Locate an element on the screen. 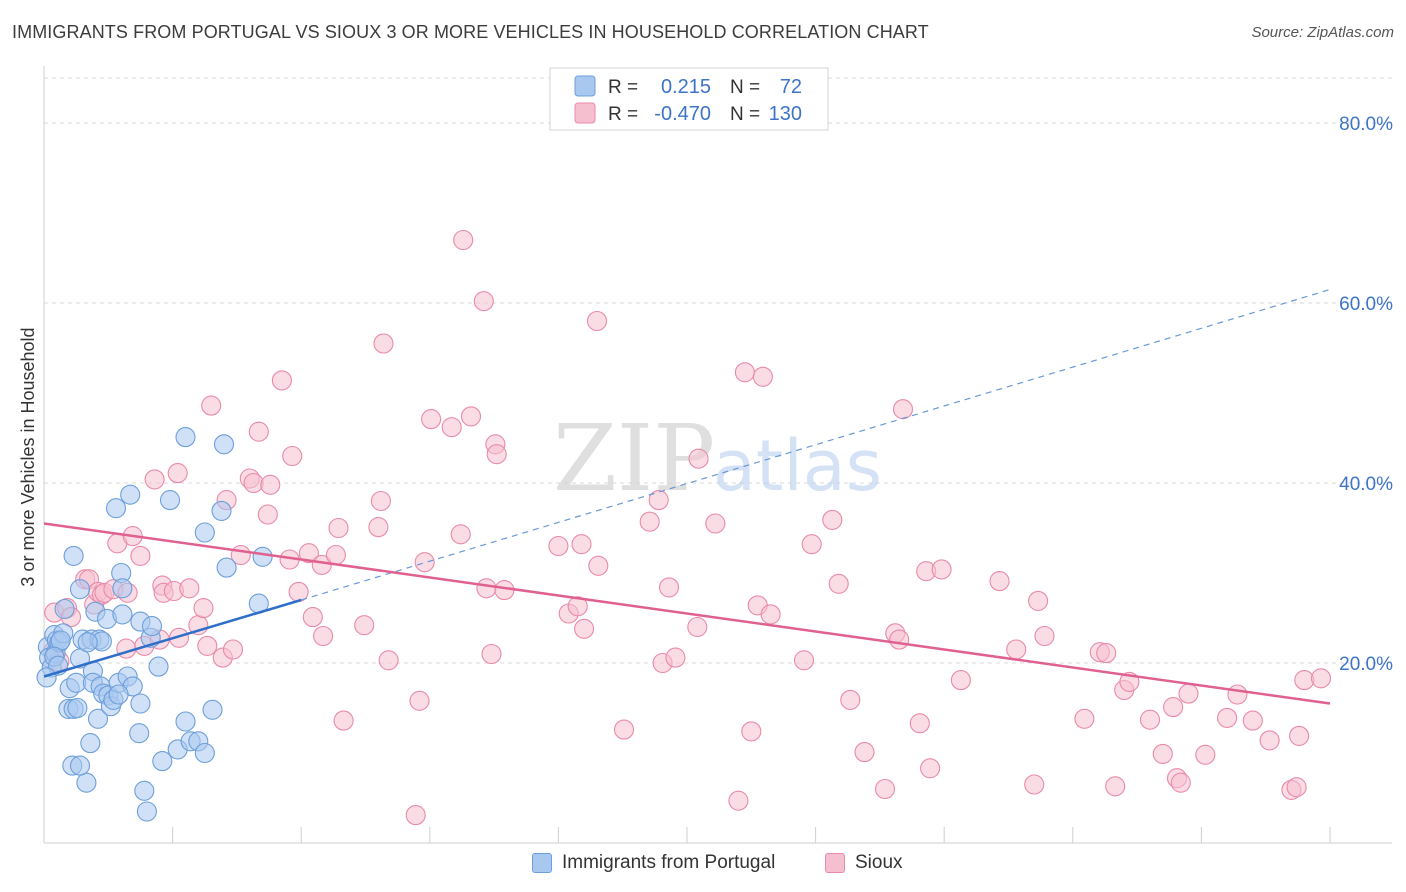  legend-swatch-sioux is located at coordinates (585, 113).